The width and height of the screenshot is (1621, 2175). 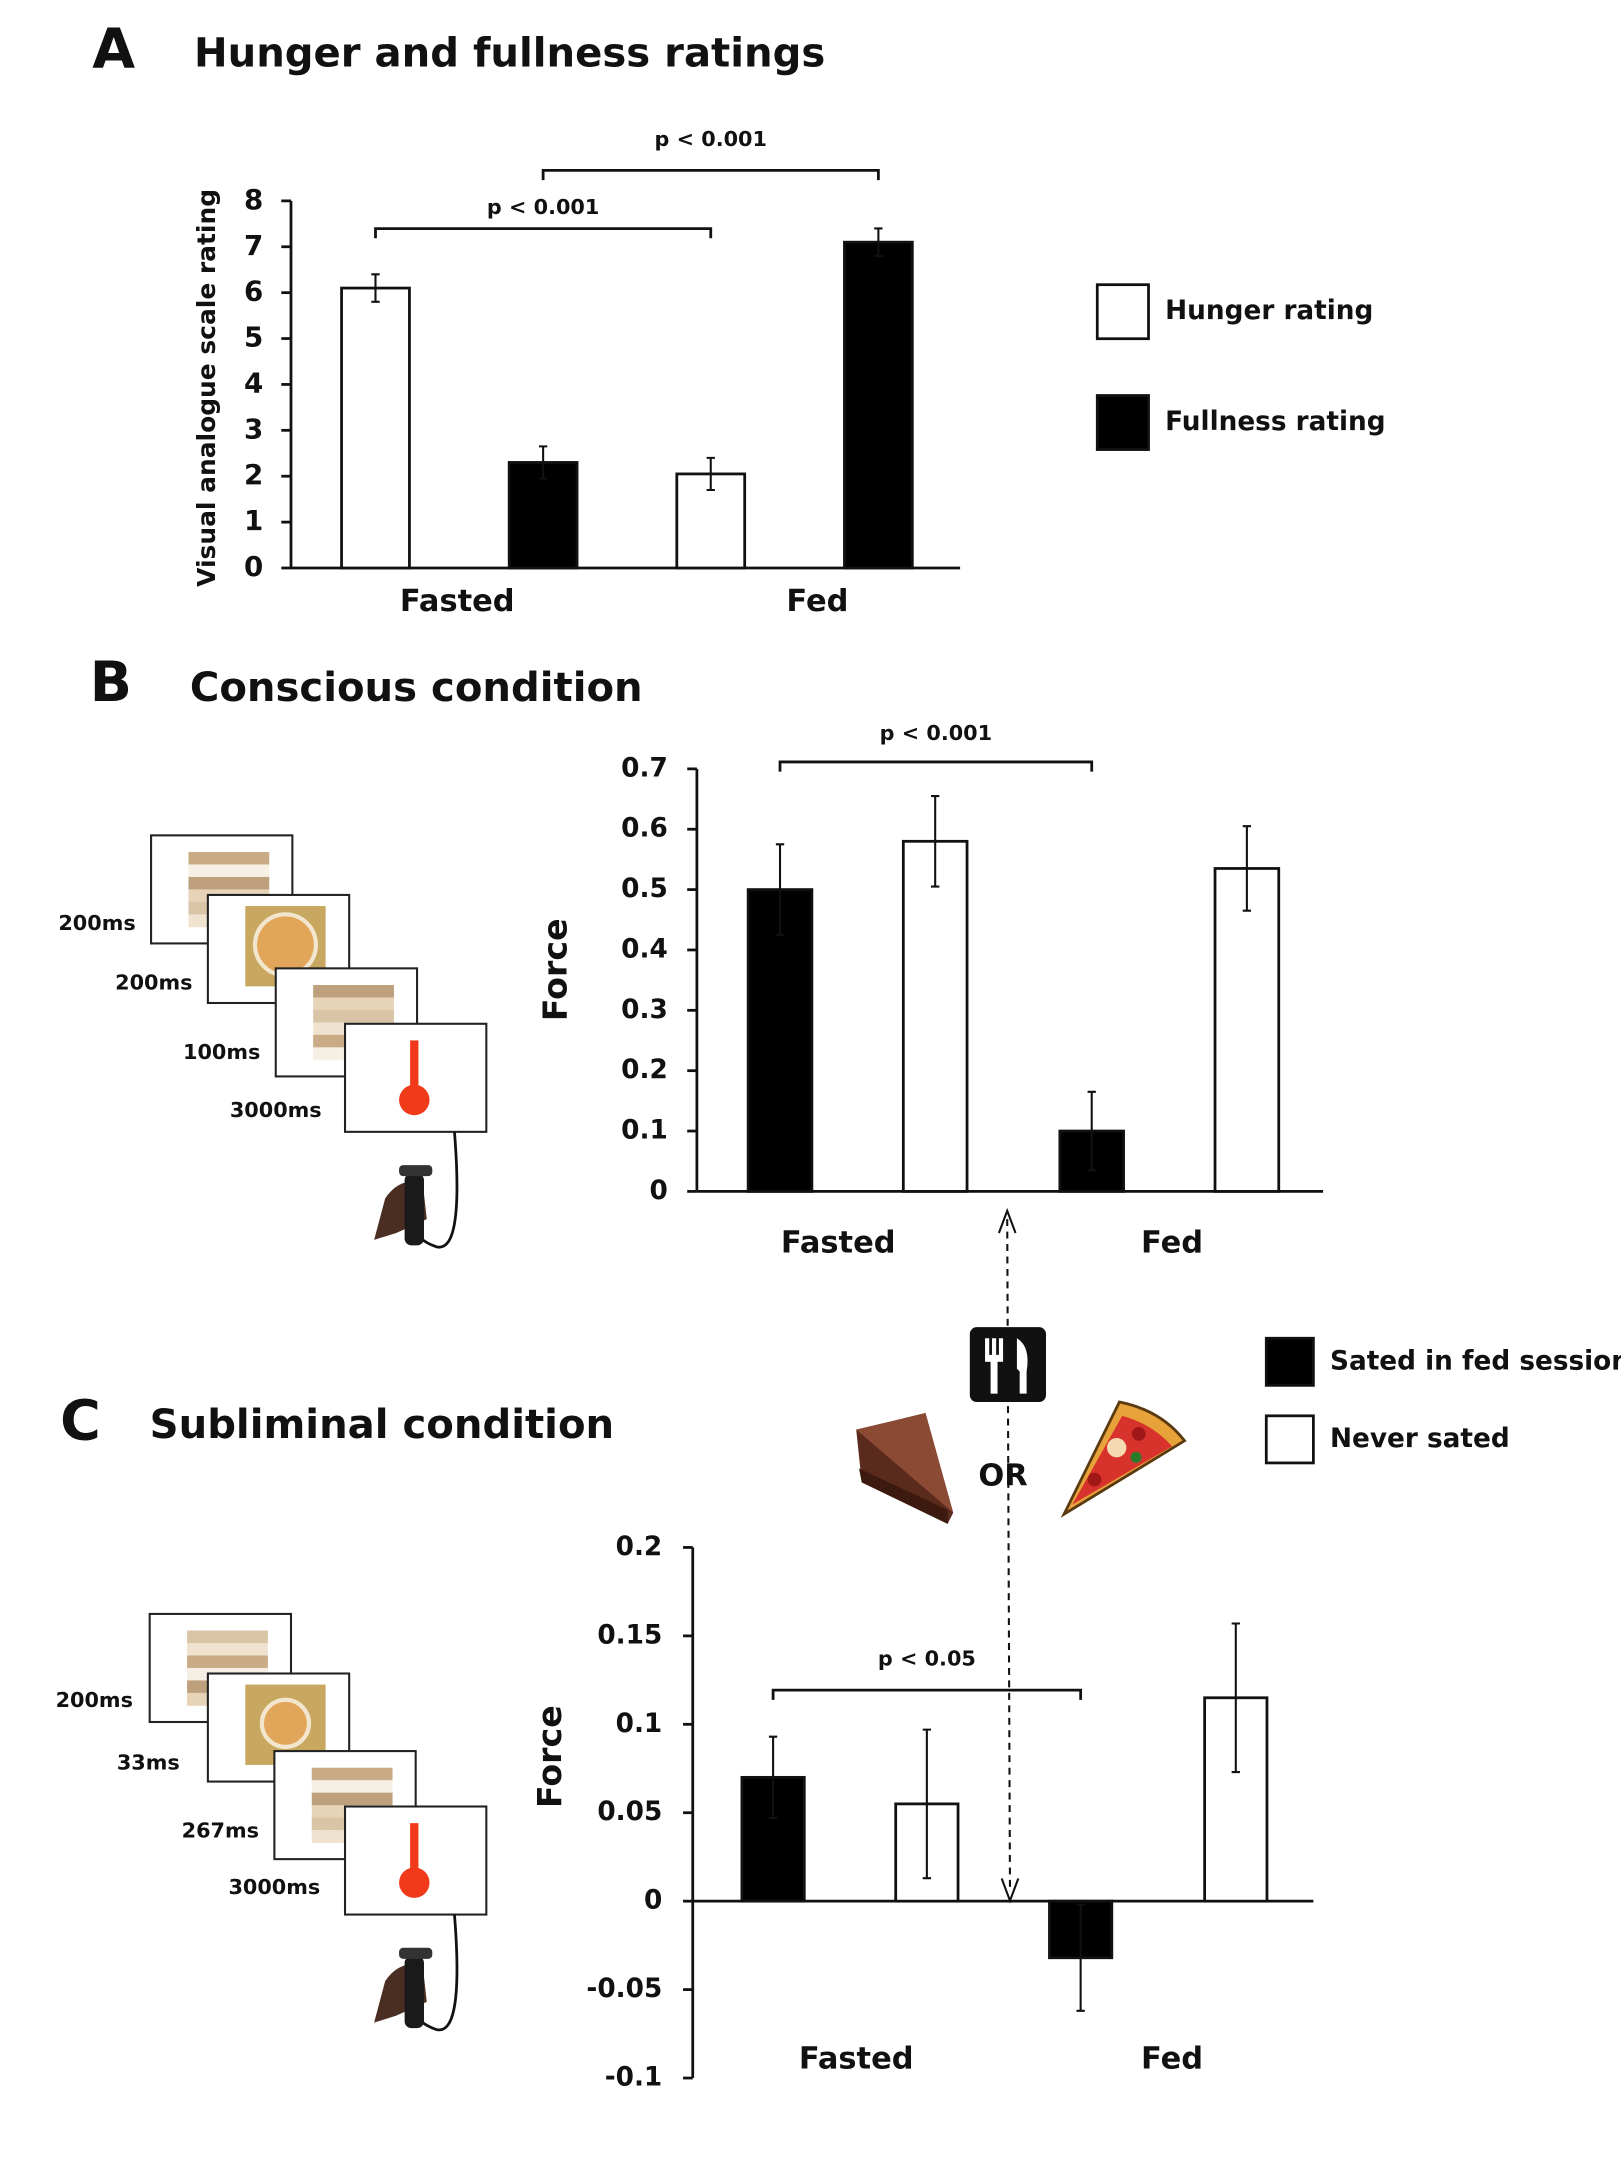 I want to click on y-tick-label: 0.7, so click(x=644, y=768).